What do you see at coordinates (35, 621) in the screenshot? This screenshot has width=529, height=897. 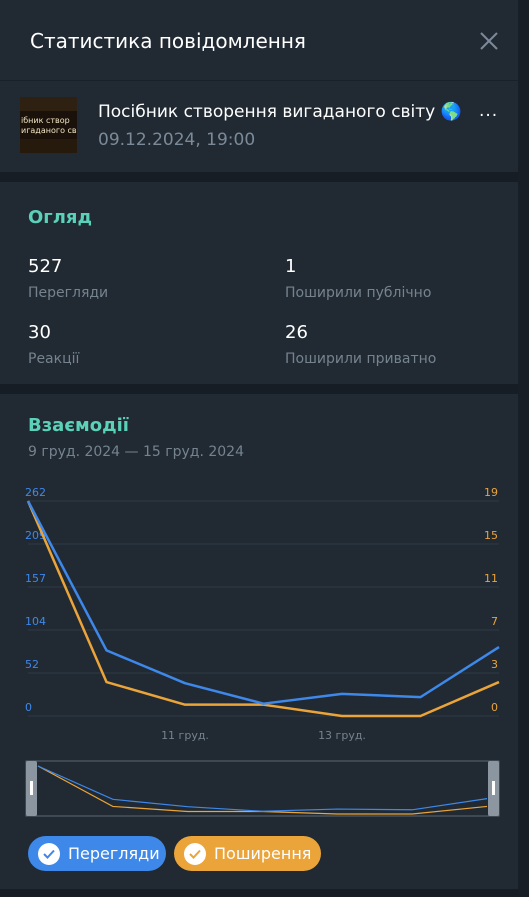 I see `left-axis-tick: 104` at bounding box center [35, 621].